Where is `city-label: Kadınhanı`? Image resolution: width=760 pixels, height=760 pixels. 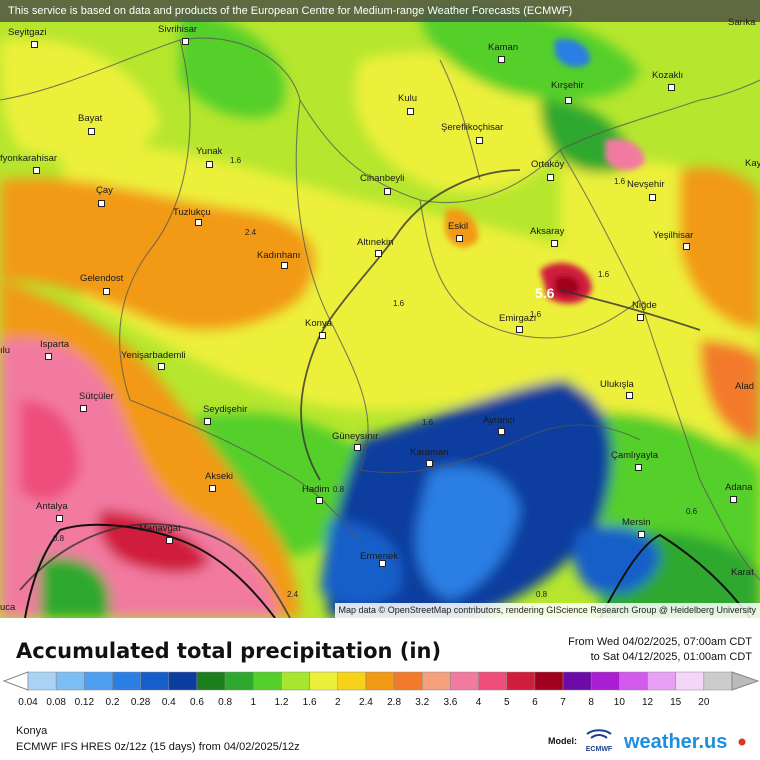
city-label: Kadınhanı is located at coordinates (279, 255).